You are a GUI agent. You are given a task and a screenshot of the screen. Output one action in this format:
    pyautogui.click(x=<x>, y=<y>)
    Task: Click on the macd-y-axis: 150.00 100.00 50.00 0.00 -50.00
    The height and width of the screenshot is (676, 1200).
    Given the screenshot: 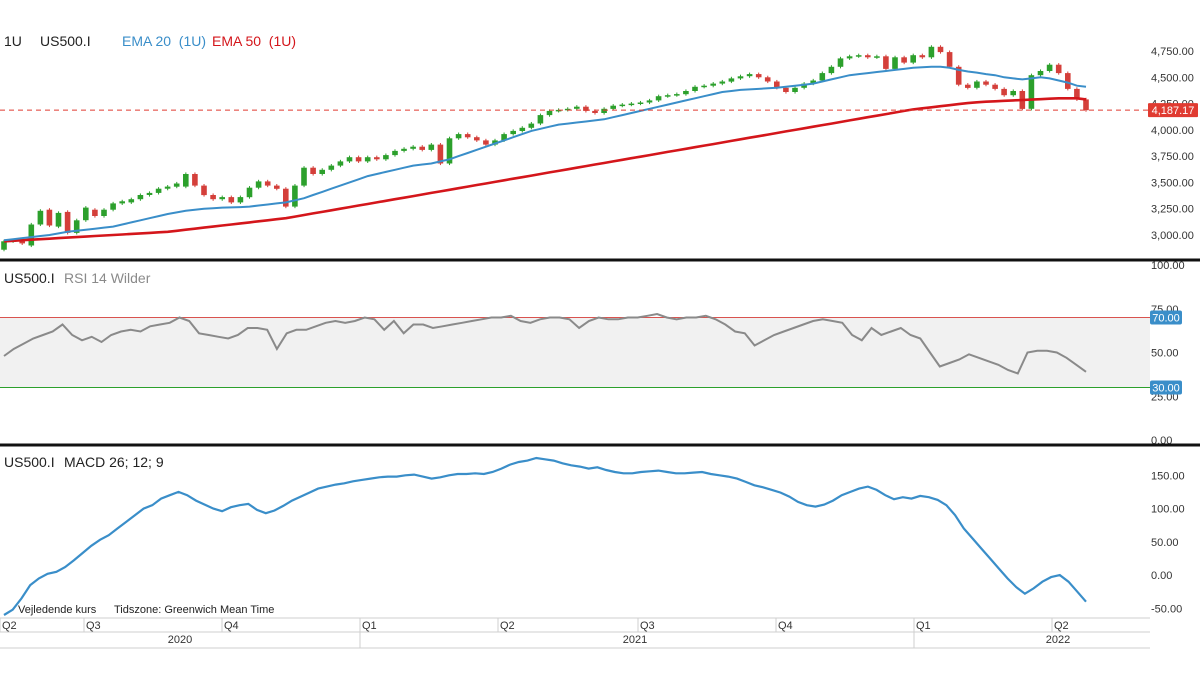 What is the action you would take?
    pyautogui.click(x=1168, y=542)
    